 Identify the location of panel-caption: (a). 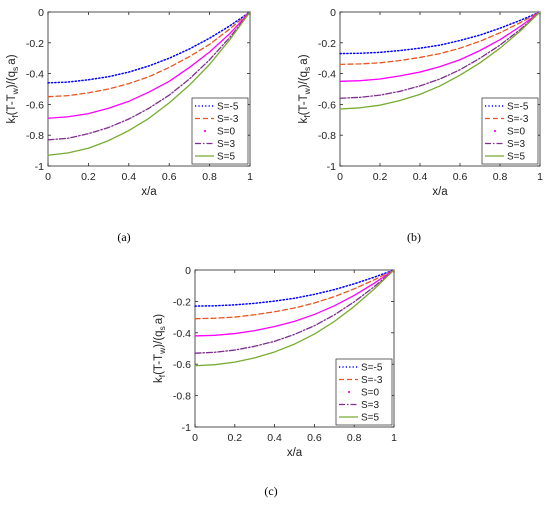
(123, 237).